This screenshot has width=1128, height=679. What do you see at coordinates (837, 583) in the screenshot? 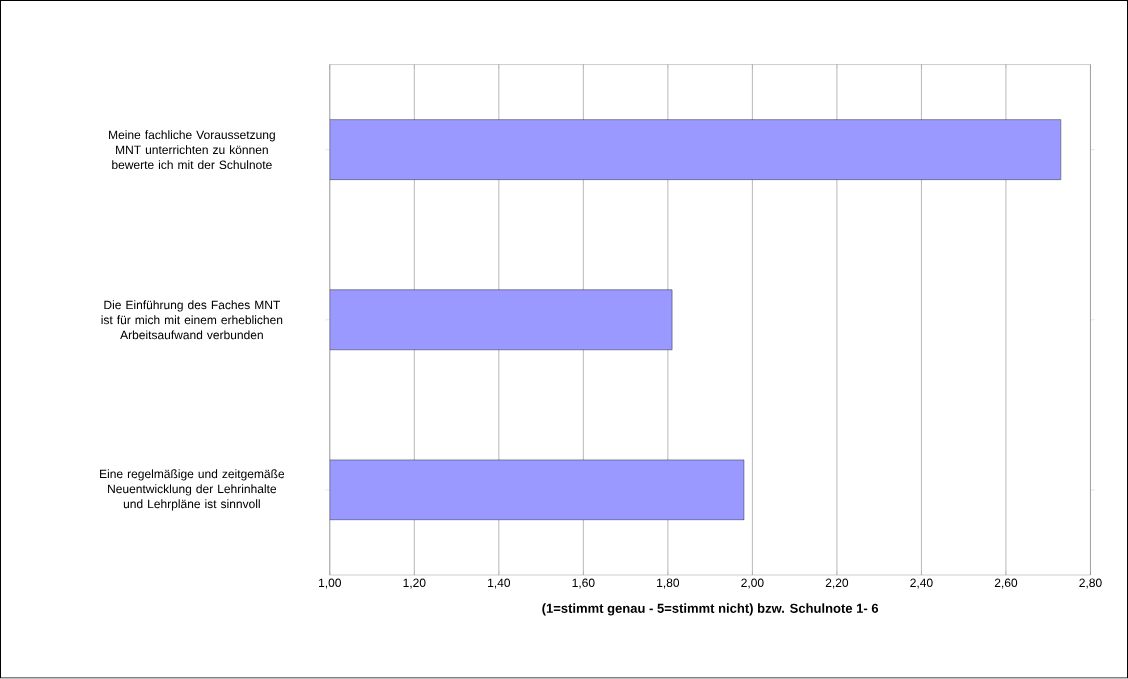
I see `x-tick-label: 2,20` at bounding box center [837, 583].